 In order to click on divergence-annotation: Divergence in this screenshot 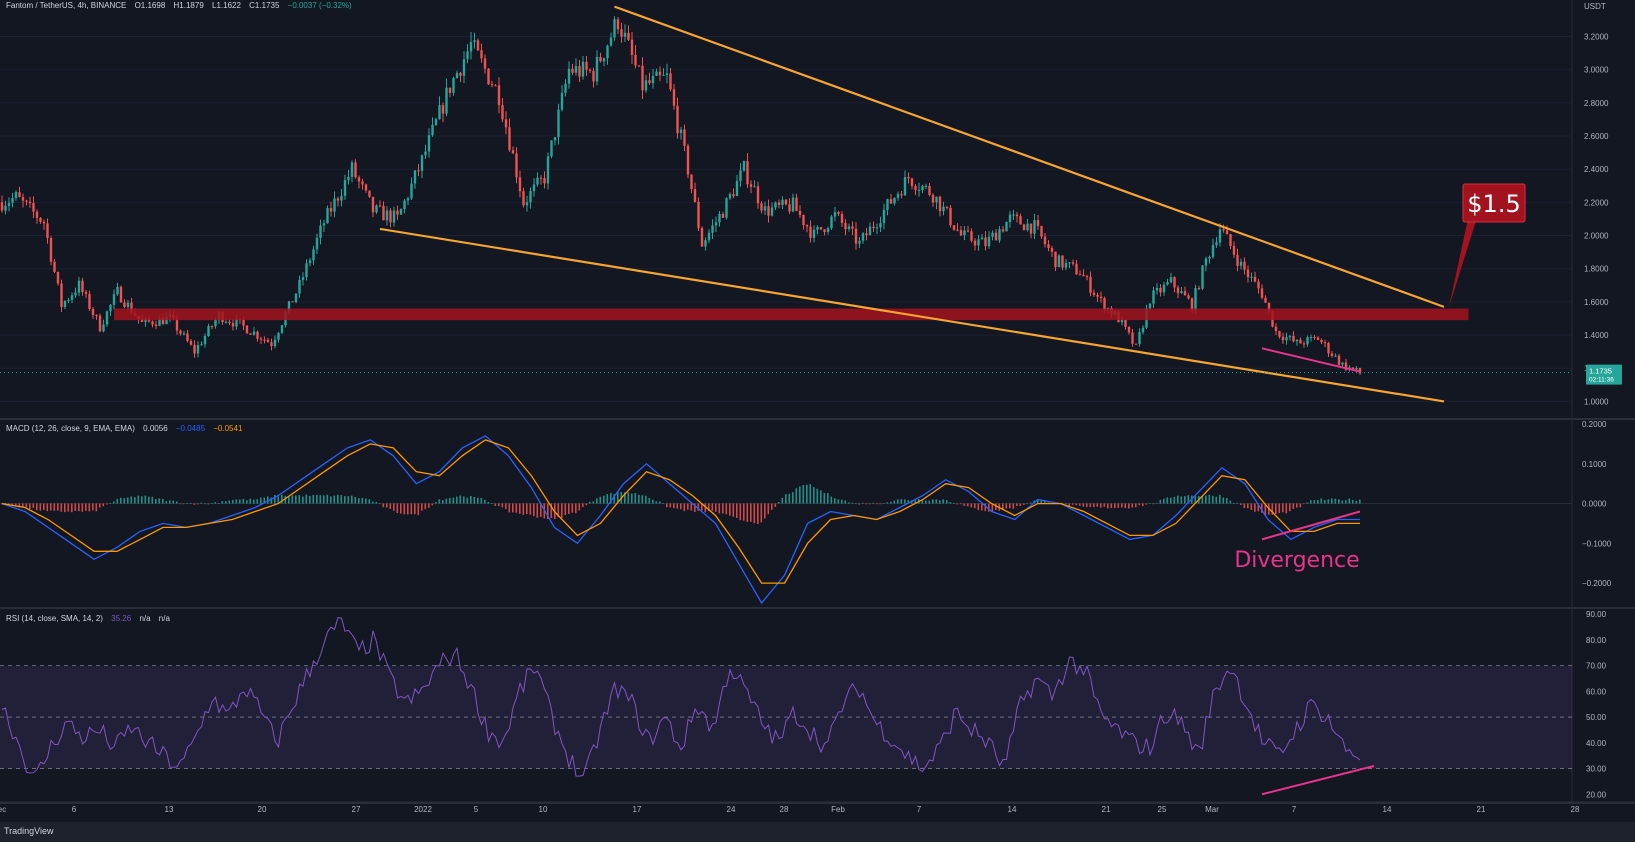, I will do `click(1296, 560)`.